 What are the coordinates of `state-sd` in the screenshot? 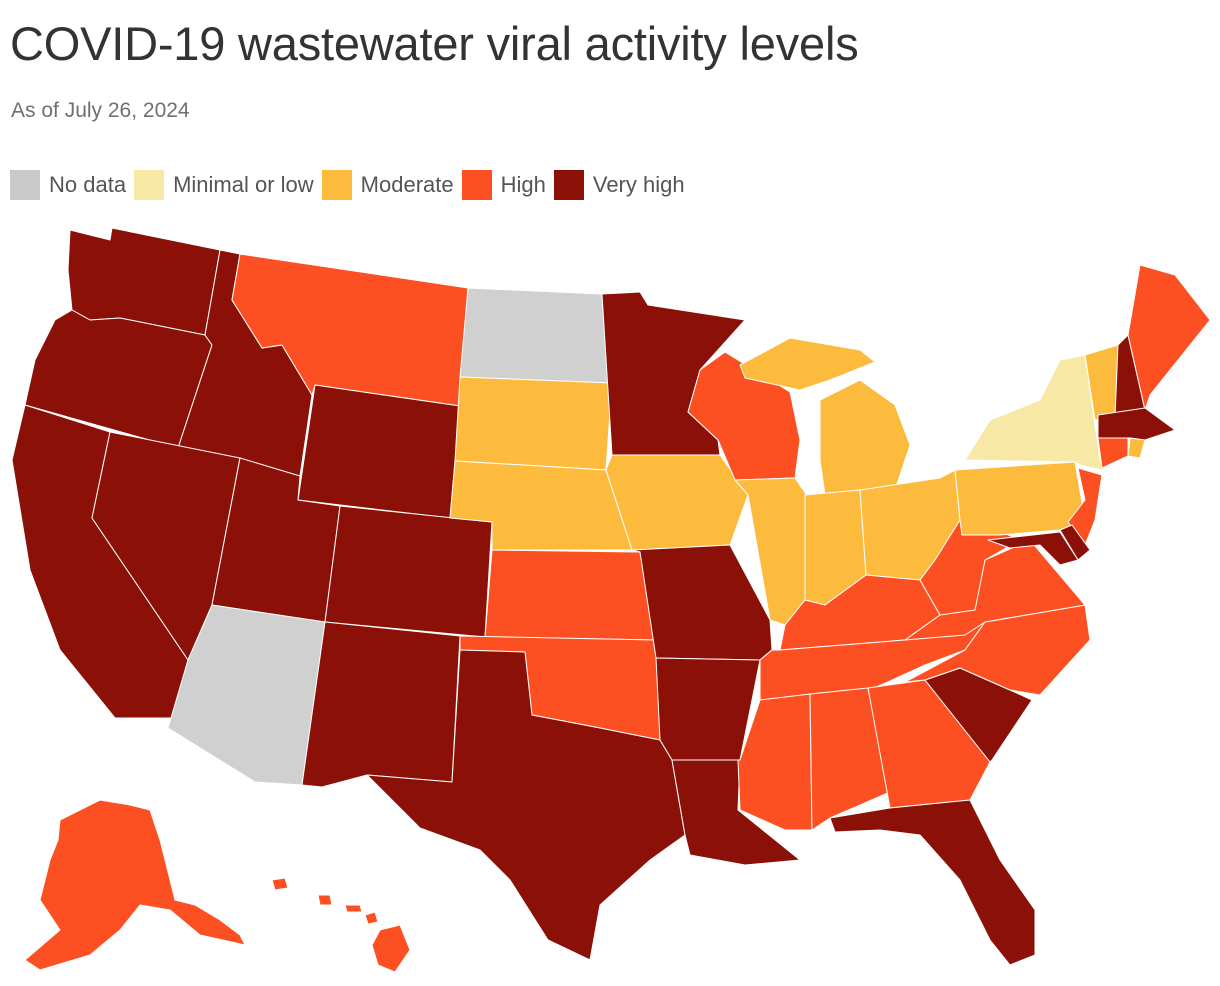 It's located at (533, 423).